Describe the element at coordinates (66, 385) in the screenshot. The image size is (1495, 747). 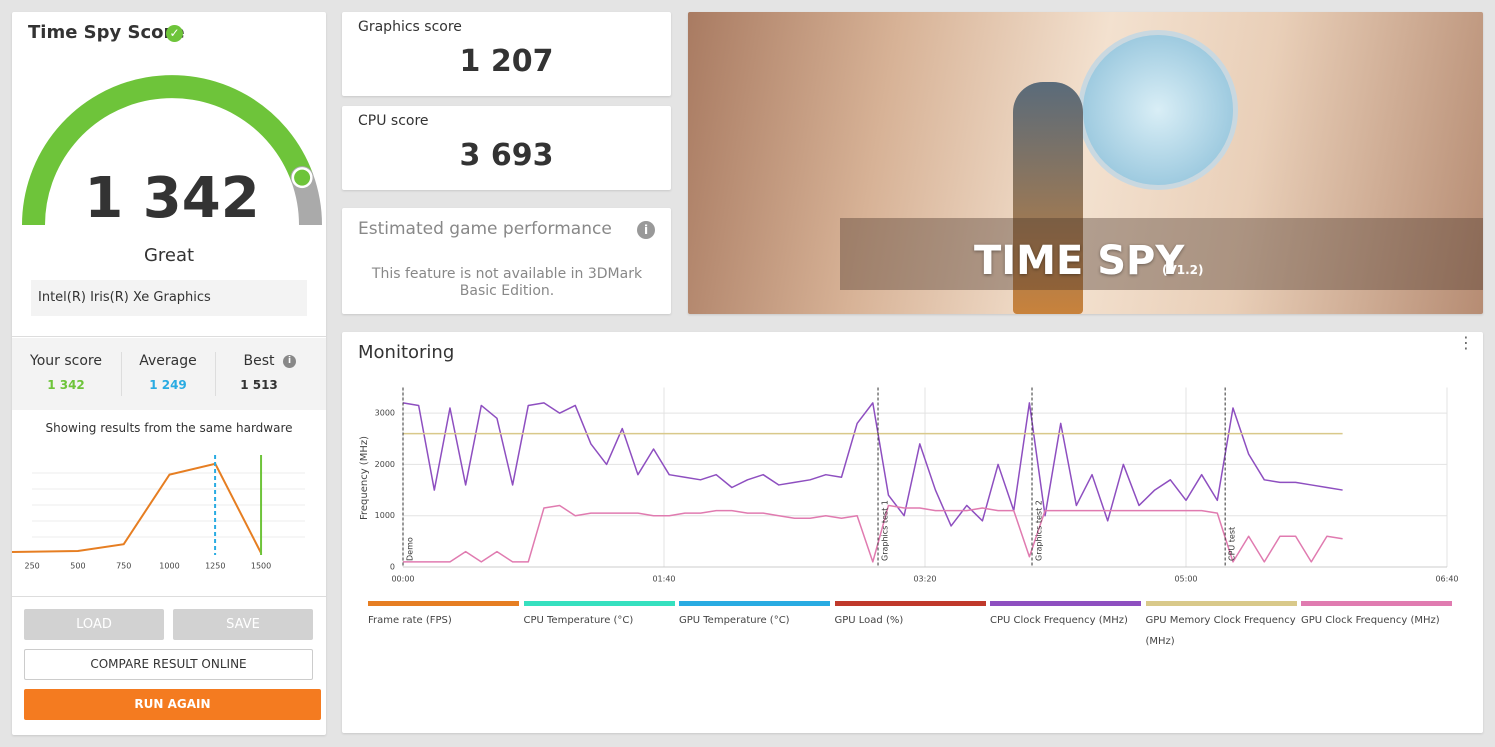
I see `stat-value: 1 342` at that location.